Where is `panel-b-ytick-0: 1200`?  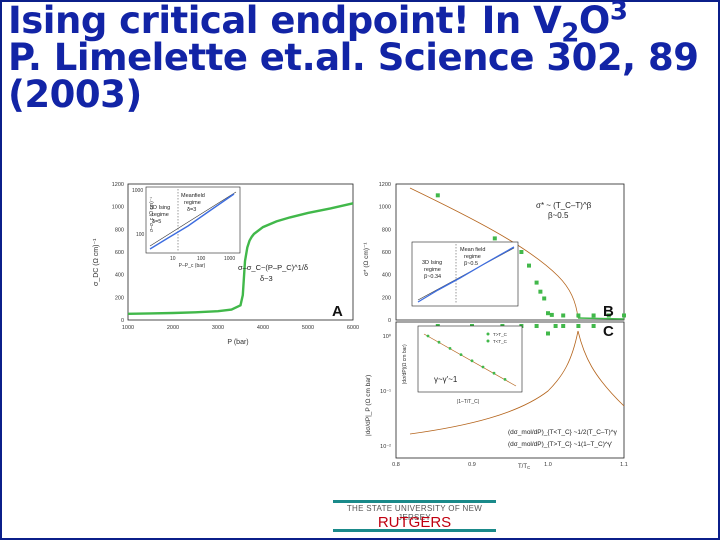
panel-b-ytick-0: 1200 is located at coordinates (385, 185).